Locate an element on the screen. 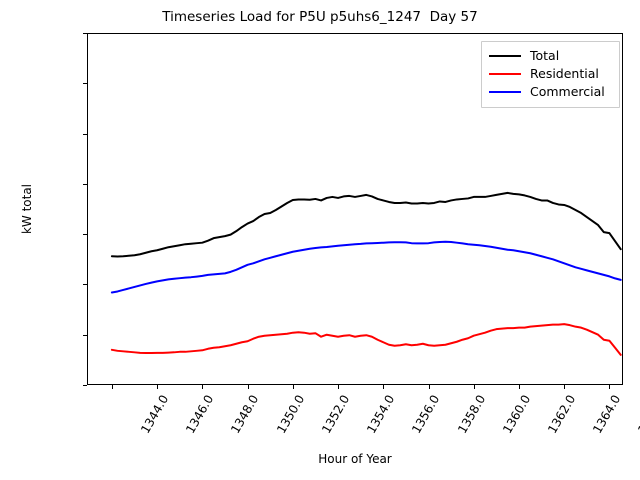 Image resolution: width=640 pixels, height=480 pixels. x-tick-label: 1364.0 is located at coordinates (607, 414).